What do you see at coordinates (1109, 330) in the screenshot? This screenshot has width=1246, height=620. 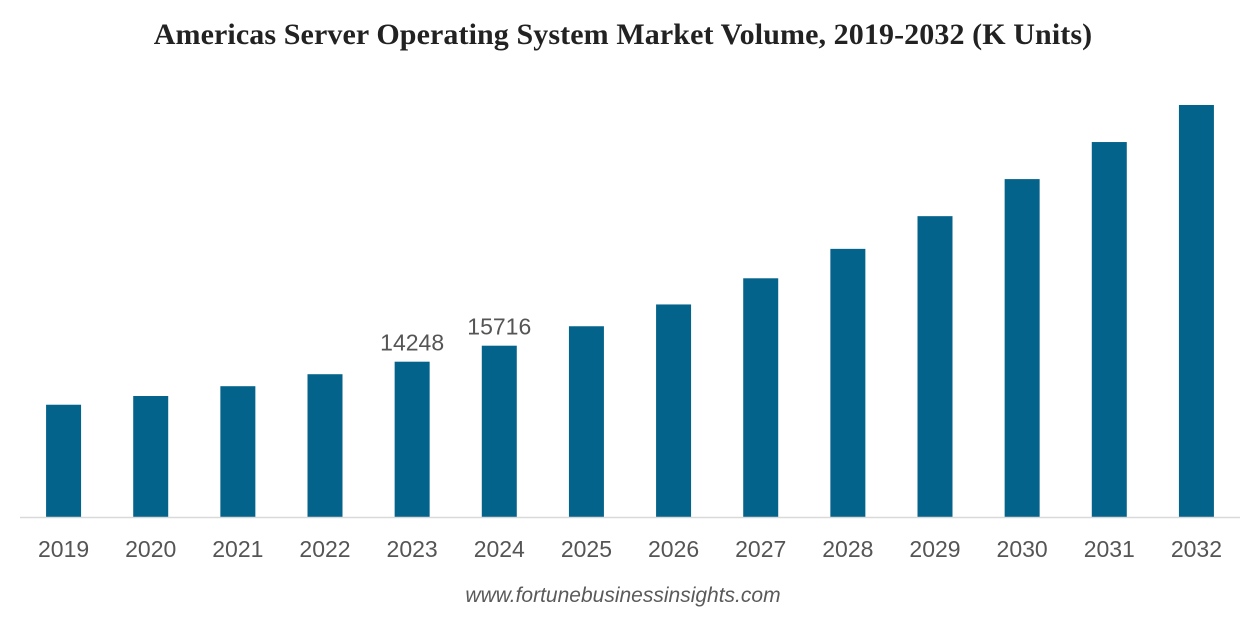 I see `bar-2031` at bounding box center [1109, 330].